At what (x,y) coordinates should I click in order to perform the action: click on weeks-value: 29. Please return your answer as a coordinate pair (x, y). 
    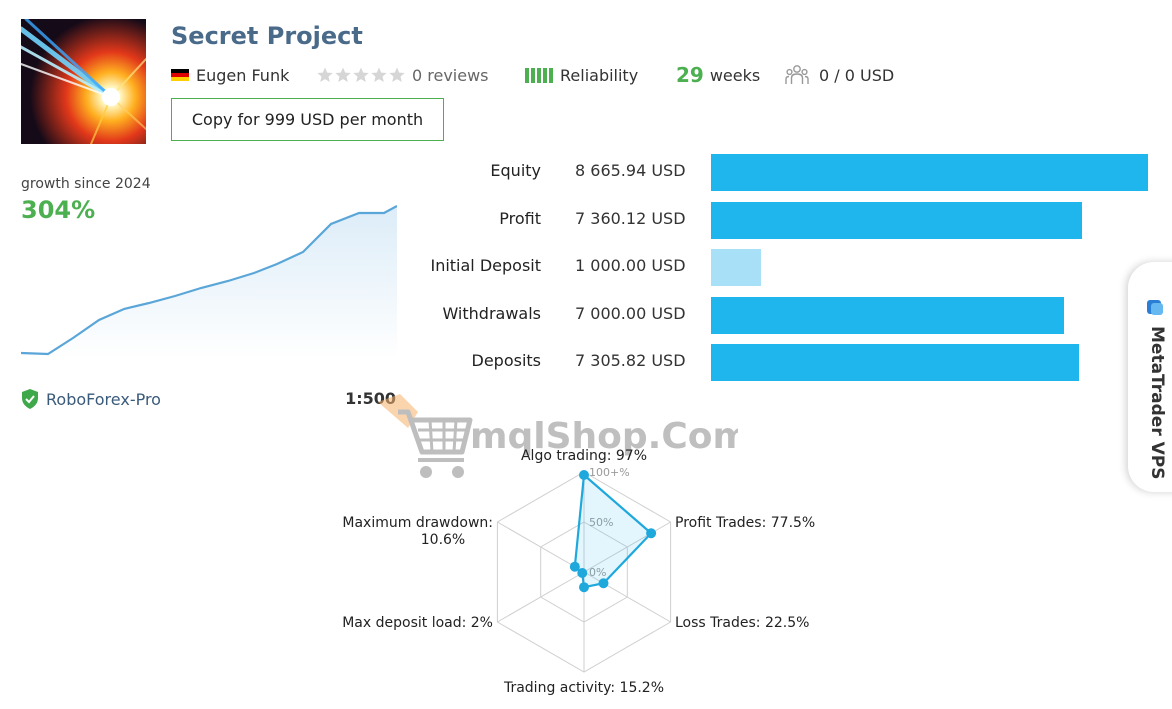
    Looking at the image, I should click on (690, 75).